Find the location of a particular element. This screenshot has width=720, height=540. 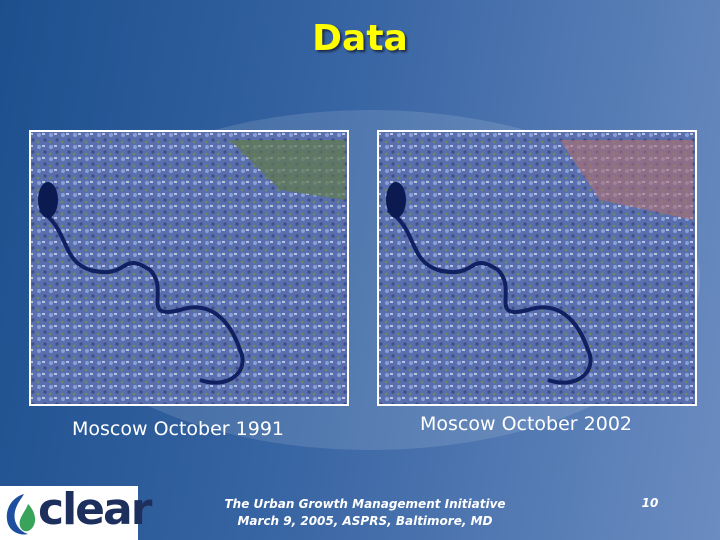

page-number: 10 is located at coordinates (650, 503).